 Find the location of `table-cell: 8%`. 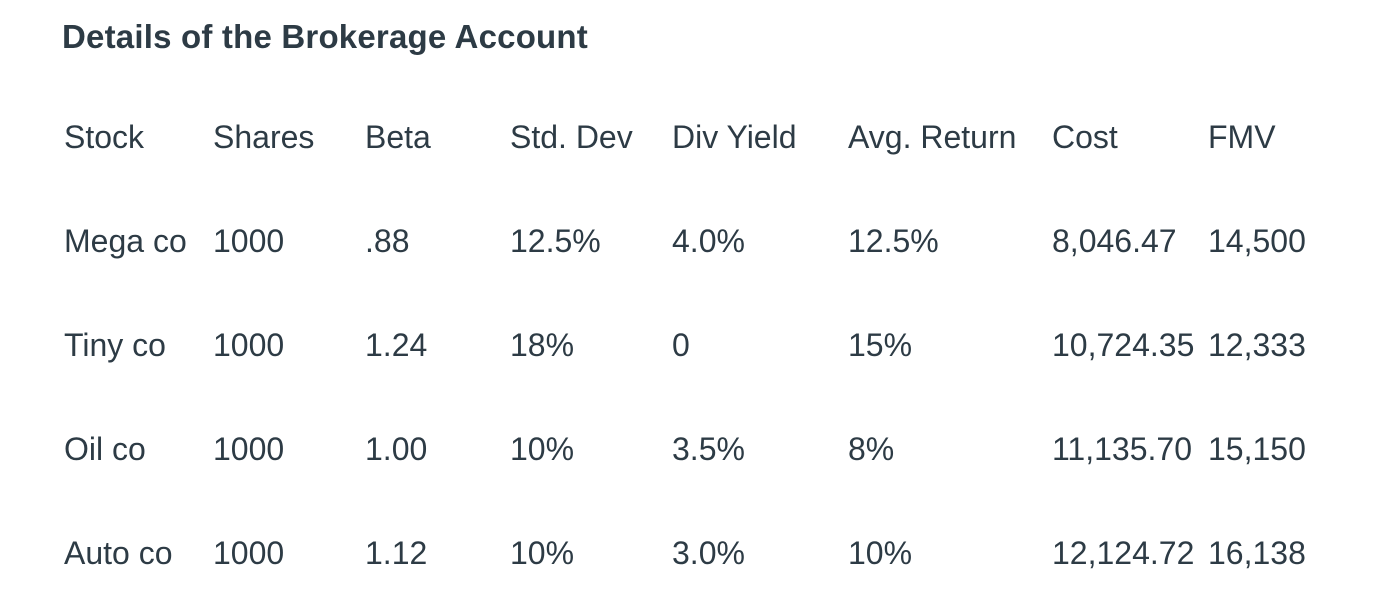

table-cell: 8% is located at coordinates (871, 449).